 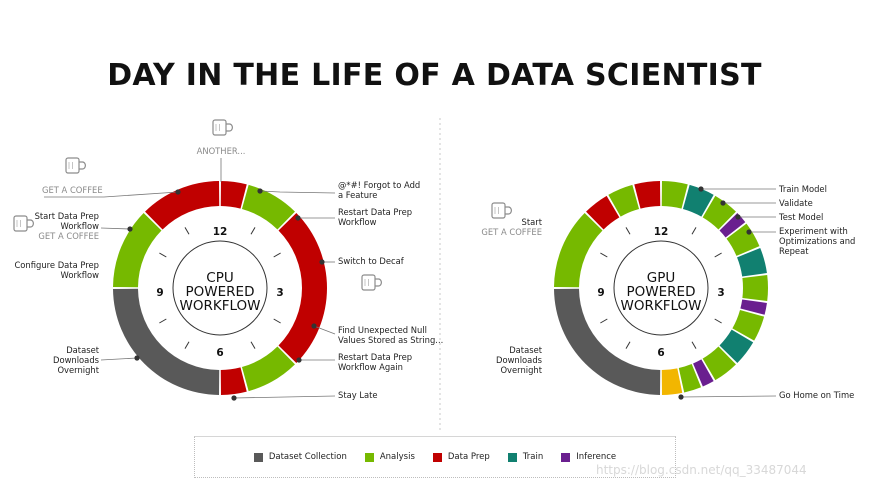 I want to click on cpu-label-configure-2: Workflow, so click(x=80, y=275).